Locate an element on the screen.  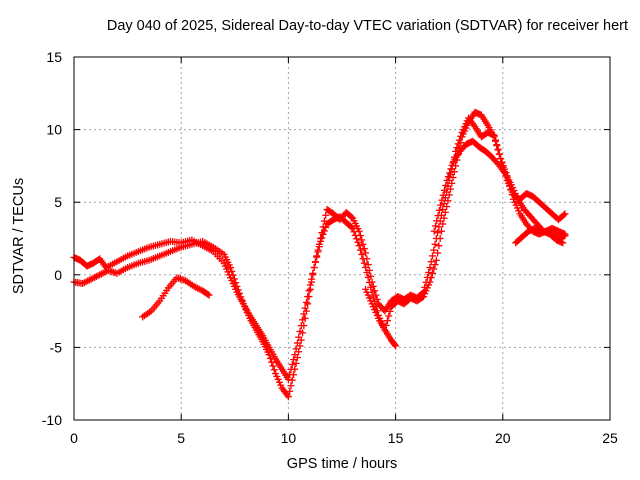
x-tick-label: 0 is located at coordinates (74, 438).